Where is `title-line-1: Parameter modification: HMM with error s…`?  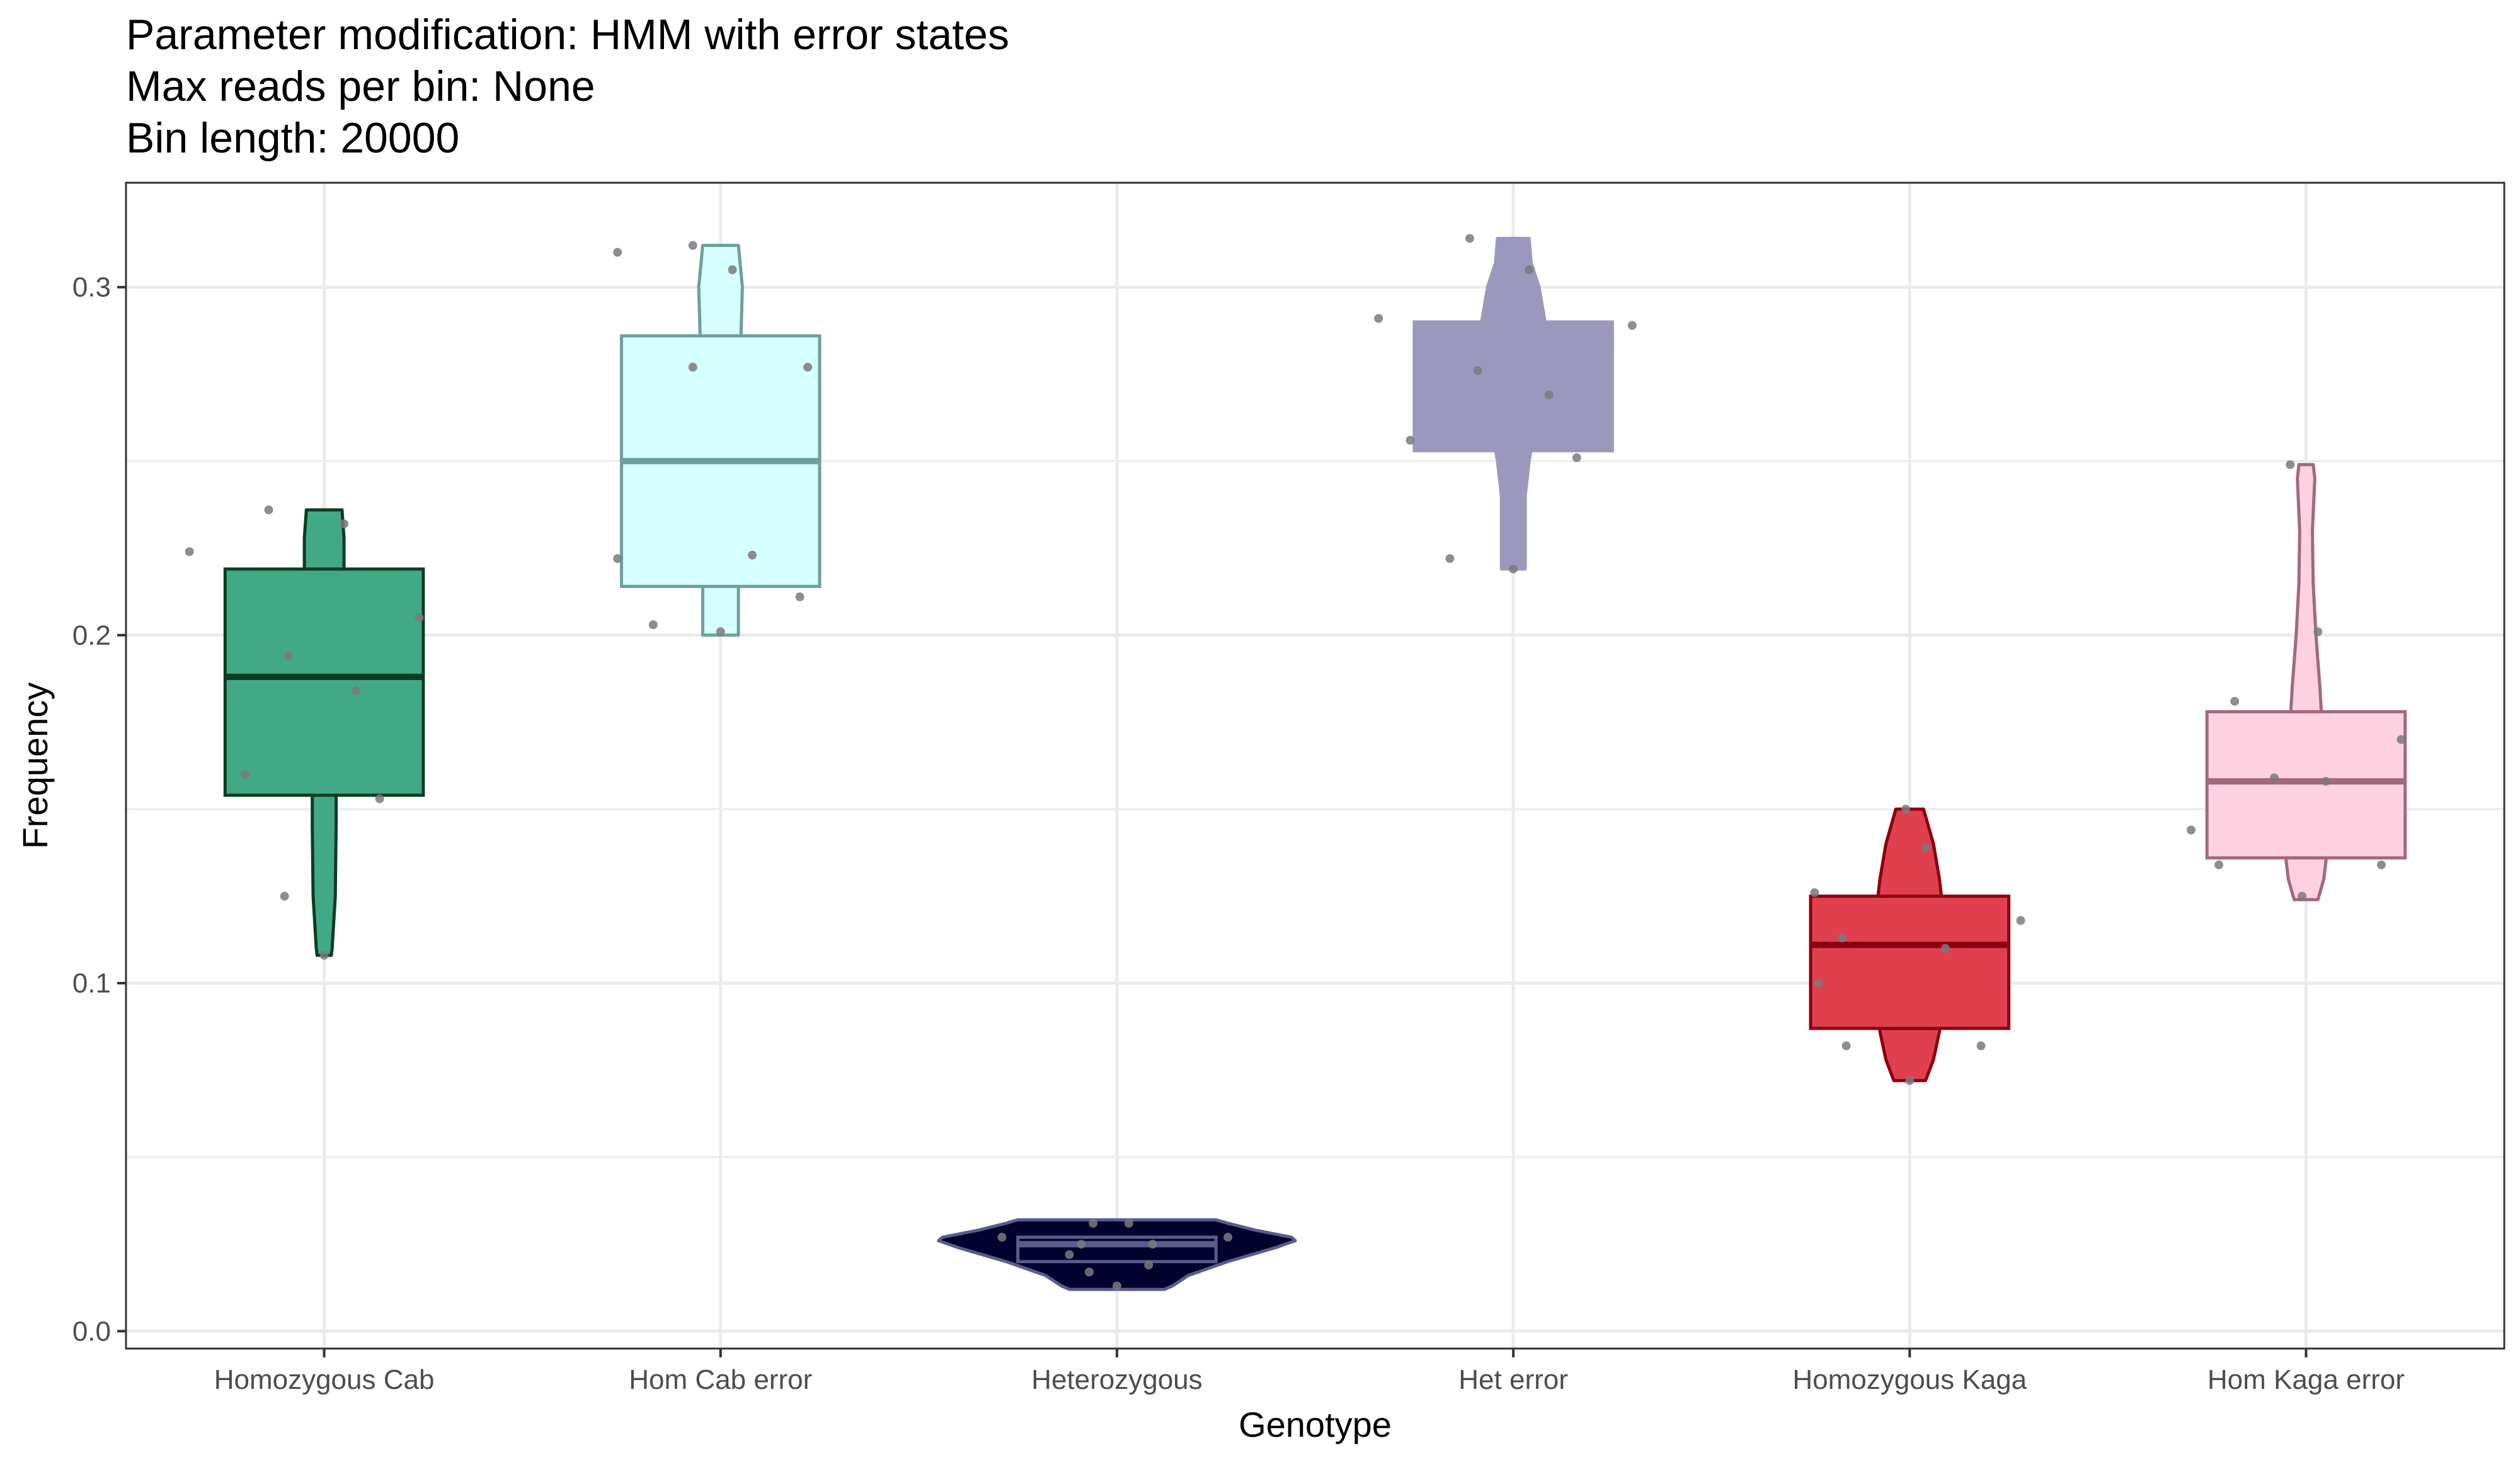
title-line-1: Parameter modification: HMM with error s… is located at coordinates (567, 35).